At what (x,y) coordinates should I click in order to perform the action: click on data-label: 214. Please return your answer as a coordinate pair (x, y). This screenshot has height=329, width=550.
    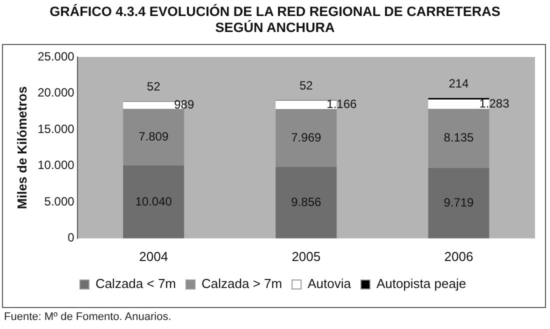
    Looking at the image, I should click on (459, 83).